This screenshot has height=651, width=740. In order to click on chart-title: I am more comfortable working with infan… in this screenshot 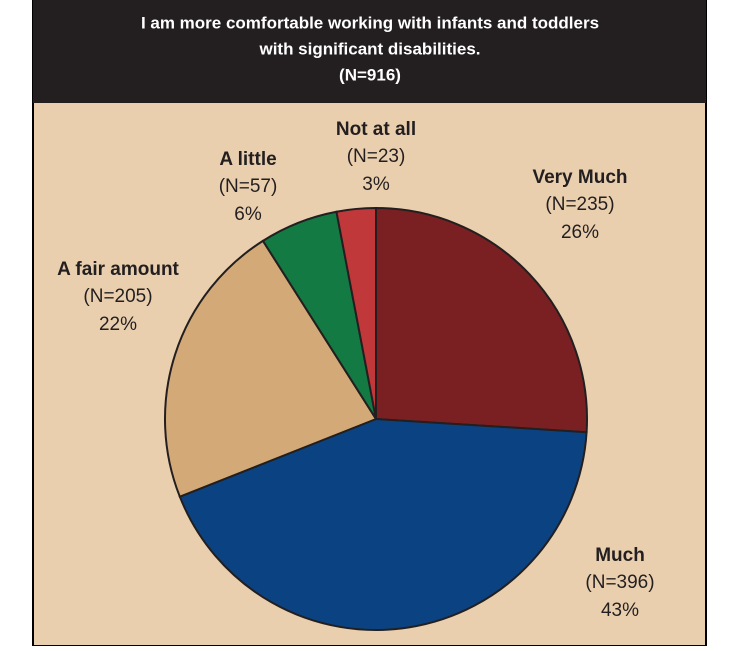, I will do `click(370, 22)`.